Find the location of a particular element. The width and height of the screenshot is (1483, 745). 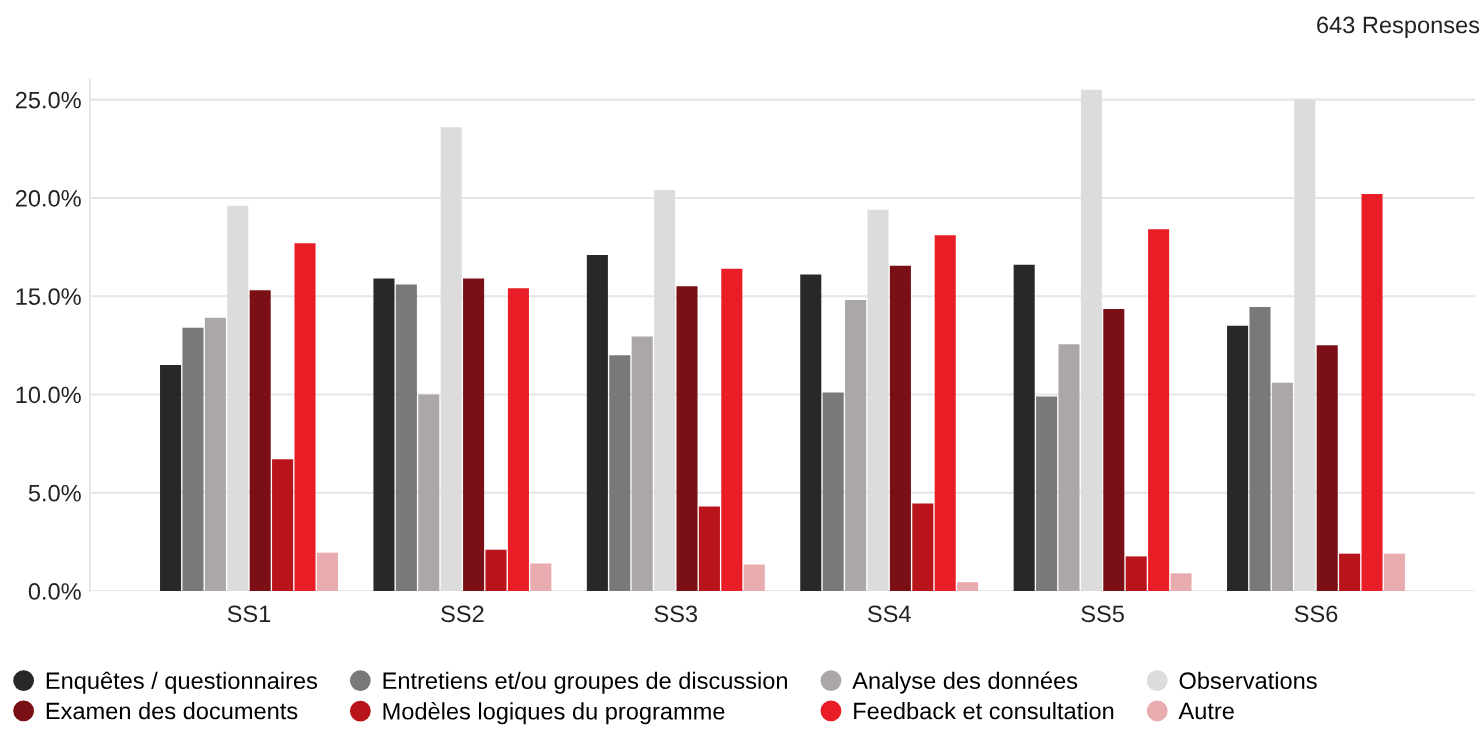

legend-label: Feedback et consultation is located at coordinates (984, 710).